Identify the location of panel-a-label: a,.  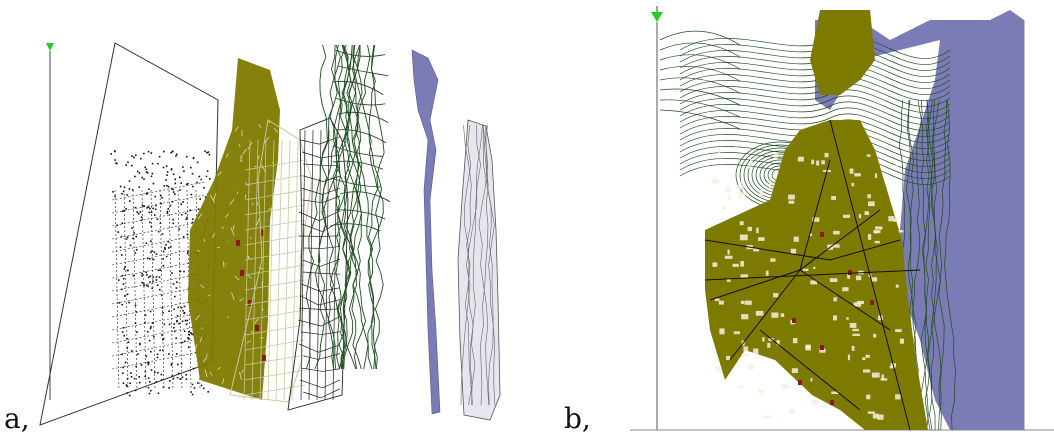
(17, 418).